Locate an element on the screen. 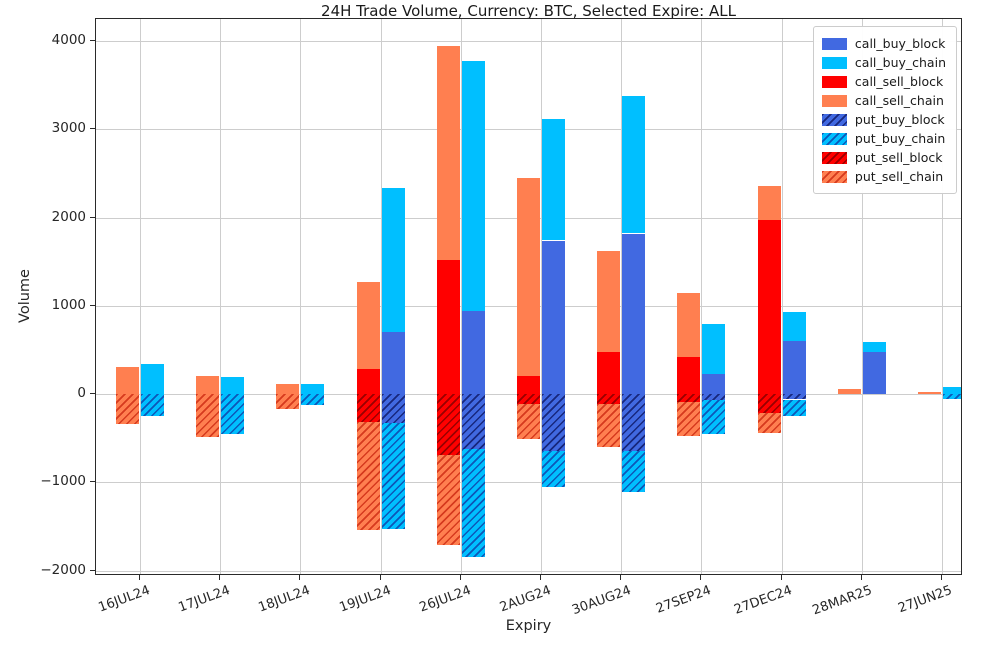  legend-label: put_sell_chain is located at coordinates (899, 176).